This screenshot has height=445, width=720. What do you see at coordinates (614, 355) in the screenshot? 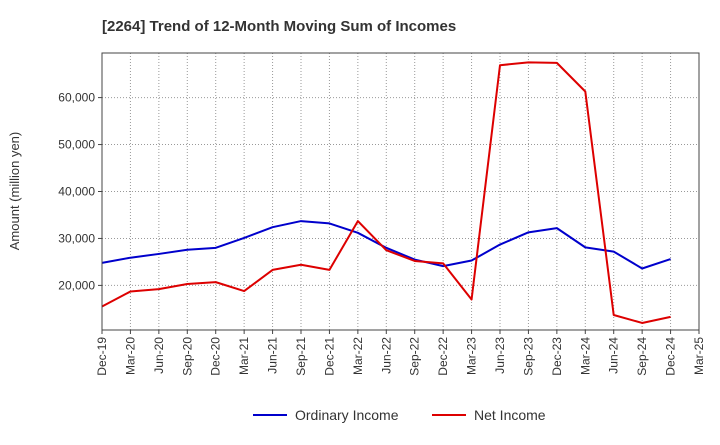
I see `x-tick-label: Jun-24` at bounding box center [614, 355].